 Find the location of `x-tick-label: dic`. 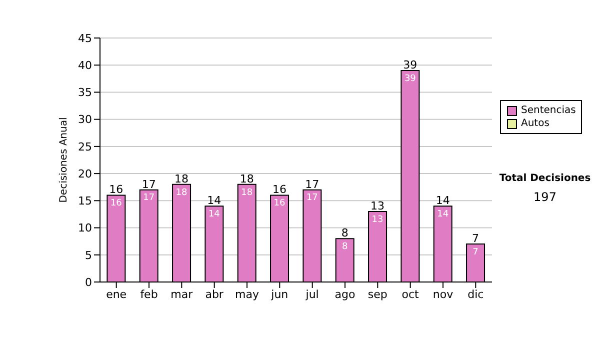

x-tick-label: dic is located at coordinates (476, 294).